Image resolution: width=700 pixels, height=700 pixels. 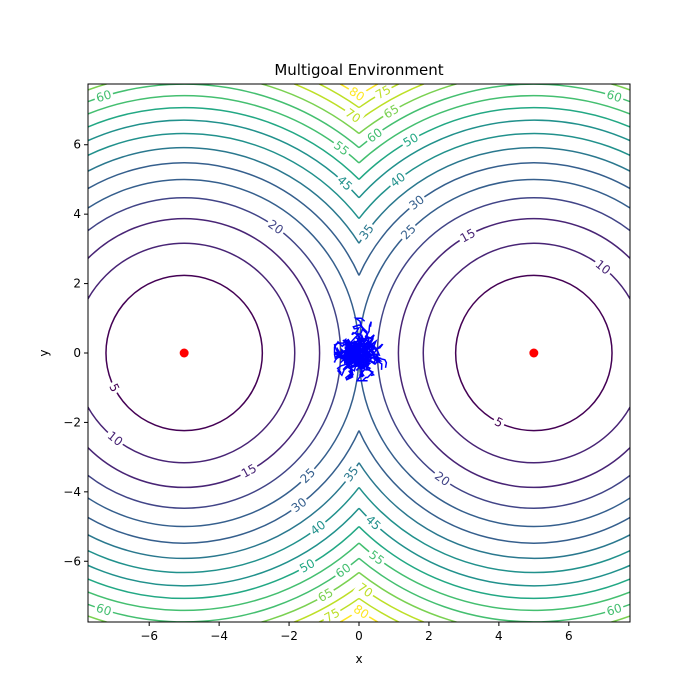 I want to click on x-axis-ticks: −6 −4 −2 0 2 4 6, so click(x=356, y=632).